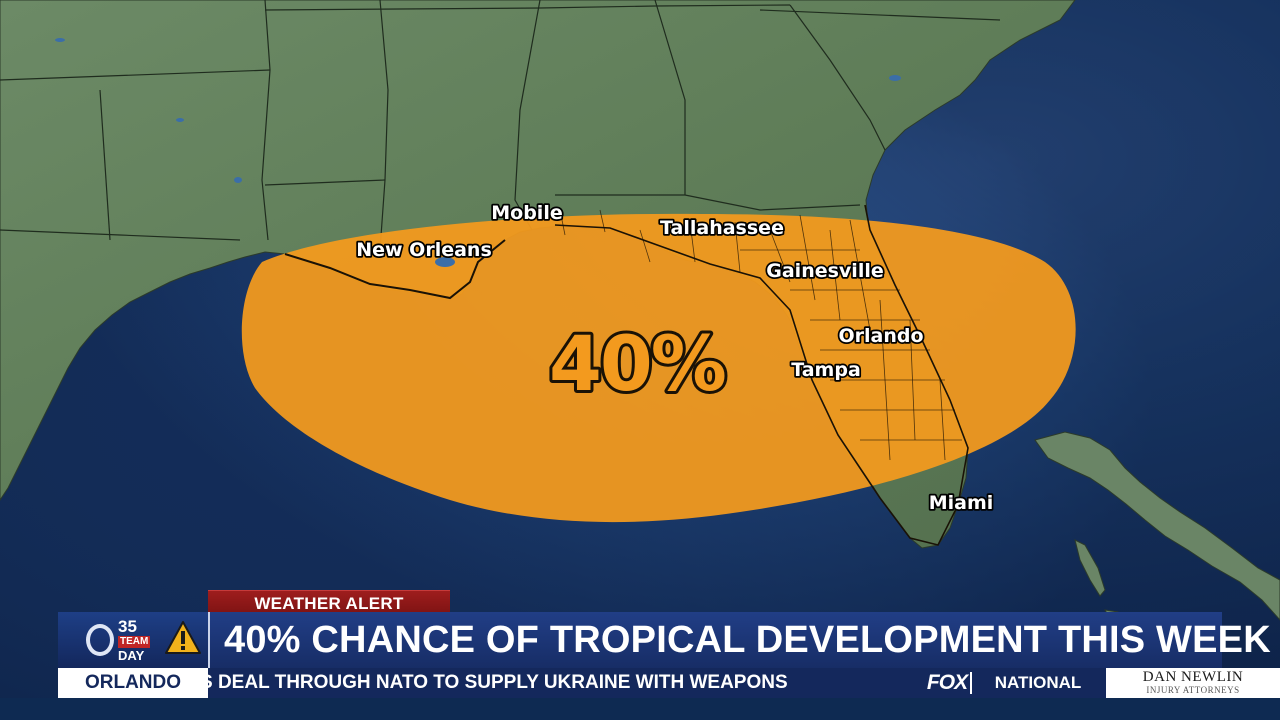 This screenshot has width=1280, height=720. Describe the element at coordinates (131, 655) in the screenshot. I see `logo-day-text: DAY` at that location.